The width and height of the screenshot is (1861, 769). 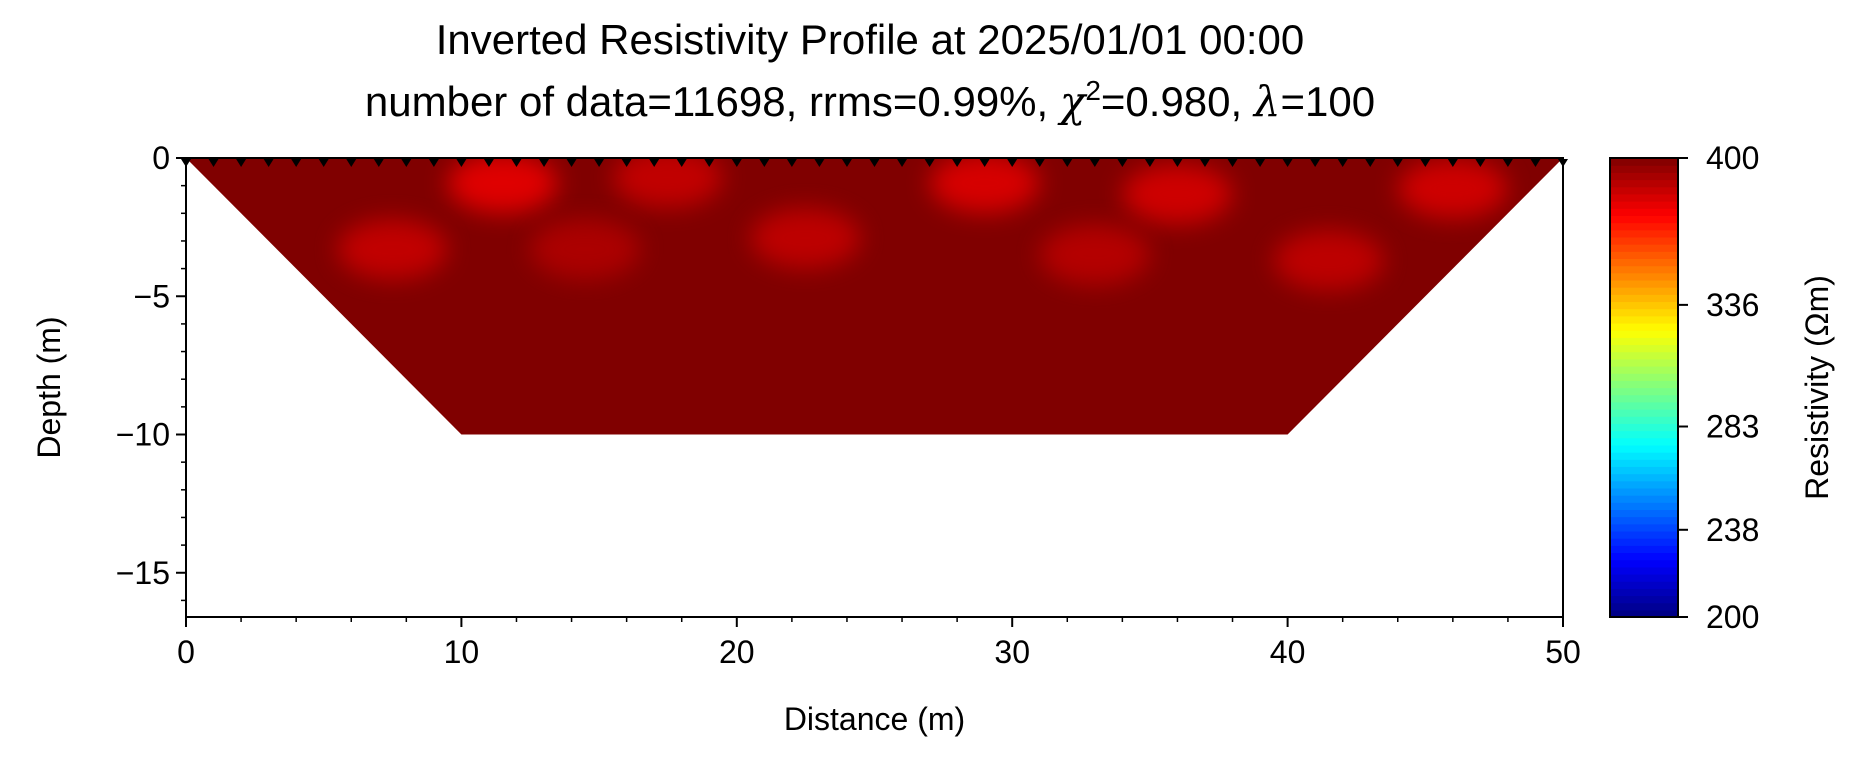 I want to click on x-tick-label: 20, so click(x=737, y=652).